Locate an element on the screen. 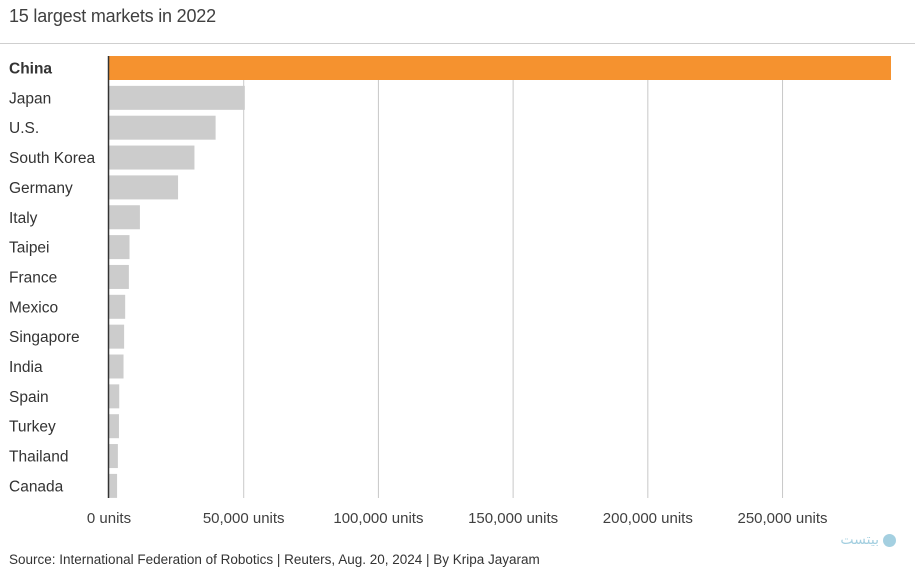  category-label-canada: Canada is located at coordinates (36, 486).